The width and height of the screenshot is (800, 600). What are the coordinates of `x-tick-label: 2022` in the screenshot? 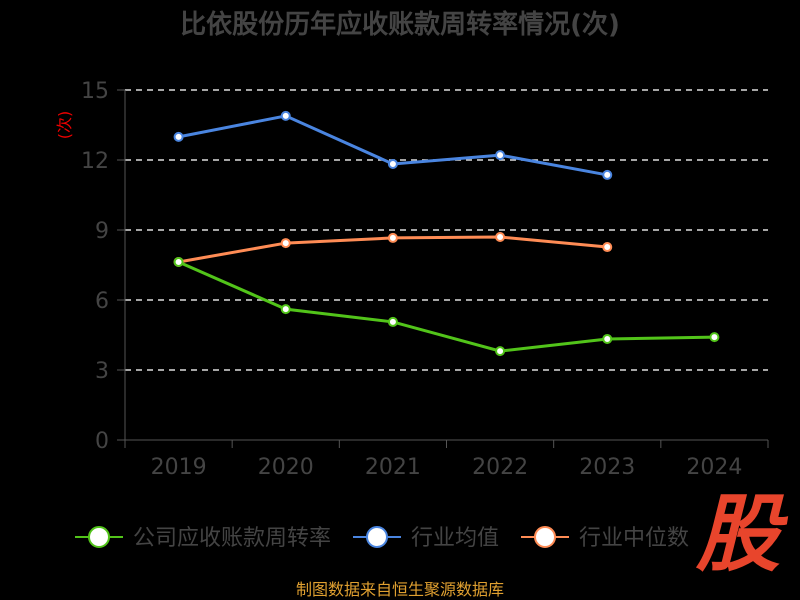 It's located at (500, 467).